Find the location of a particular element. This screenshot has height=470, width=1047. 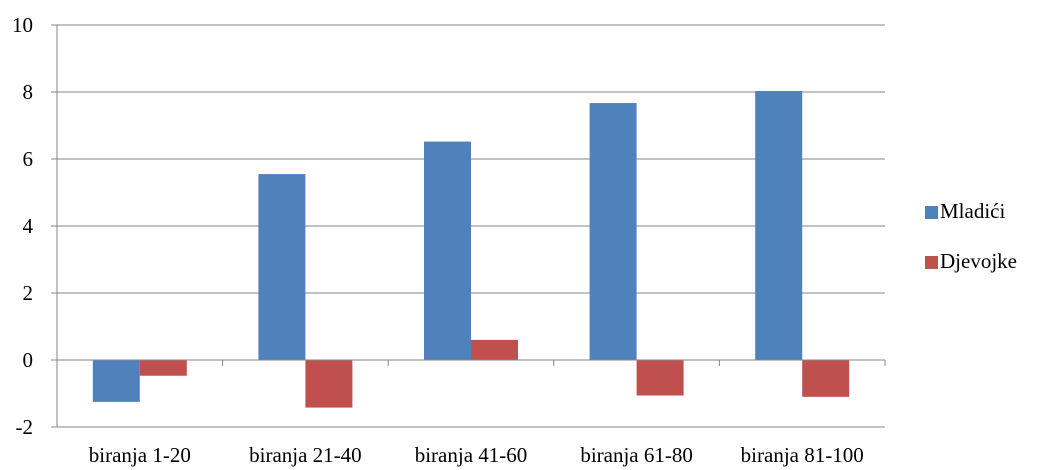

x-category-label: biranja 21-40 is located at coordinates (305, 455).